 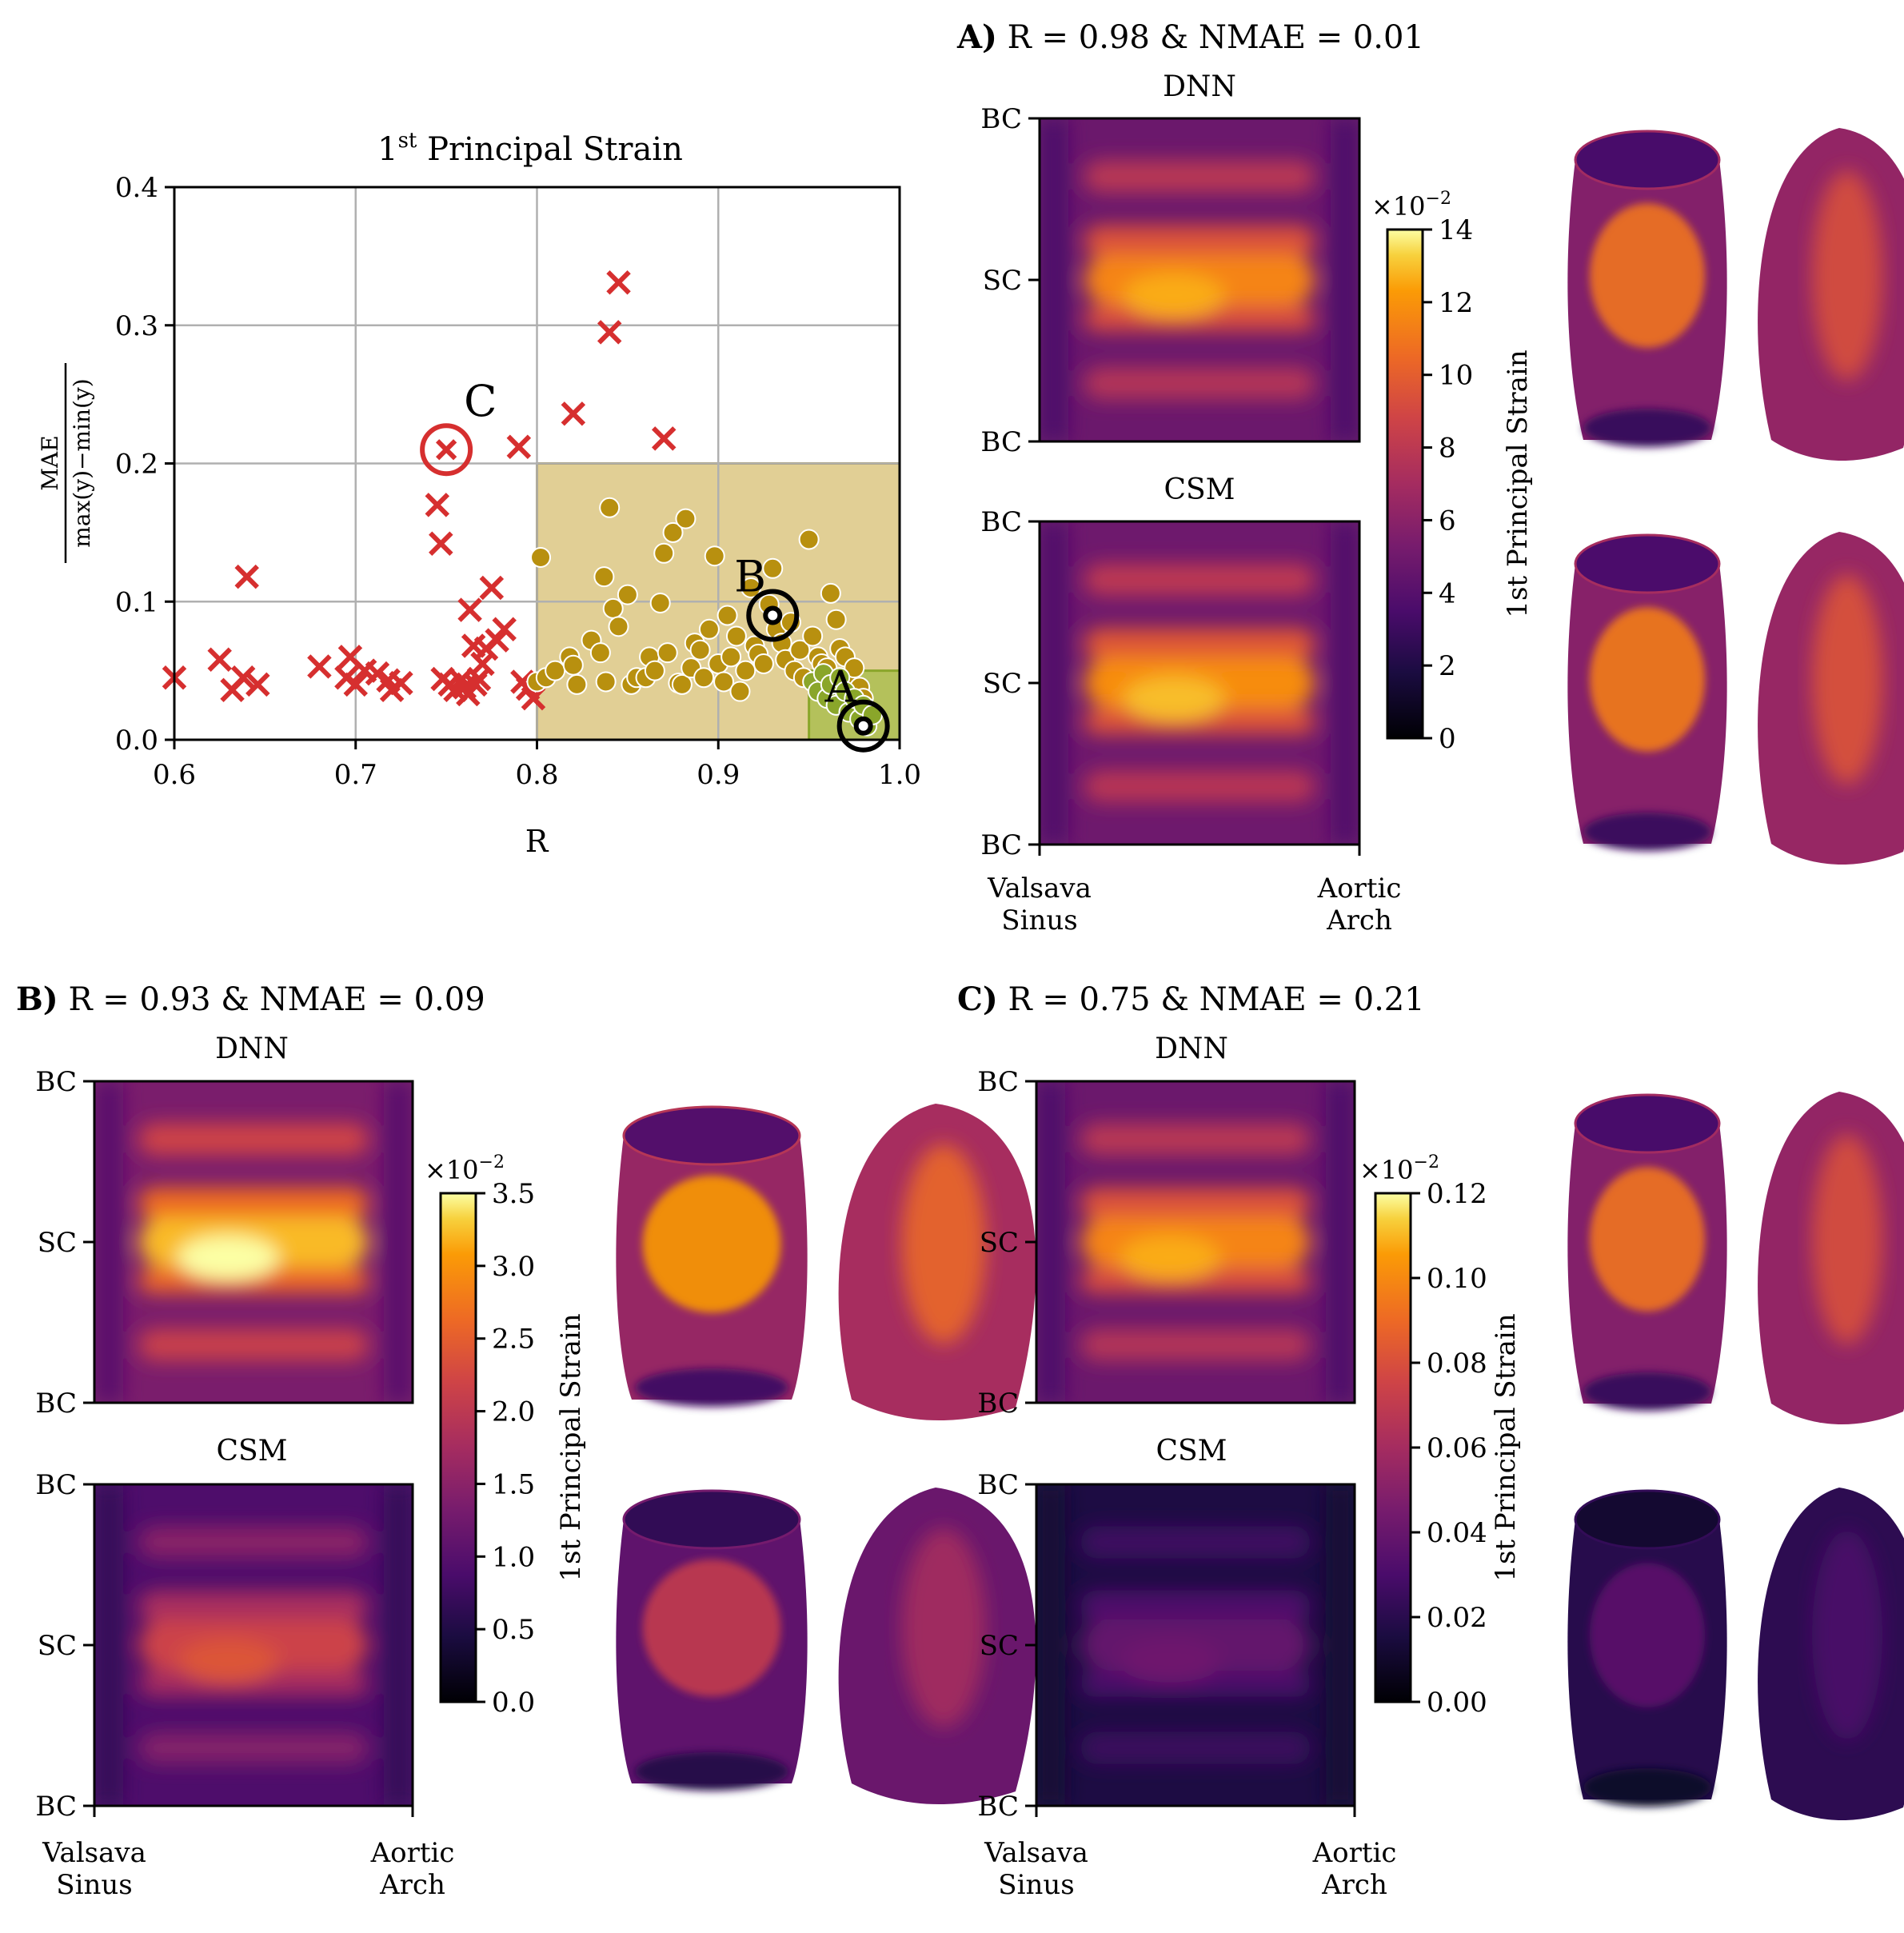 I want to click on scatter-x-label: R, so click(x=537, y=842).